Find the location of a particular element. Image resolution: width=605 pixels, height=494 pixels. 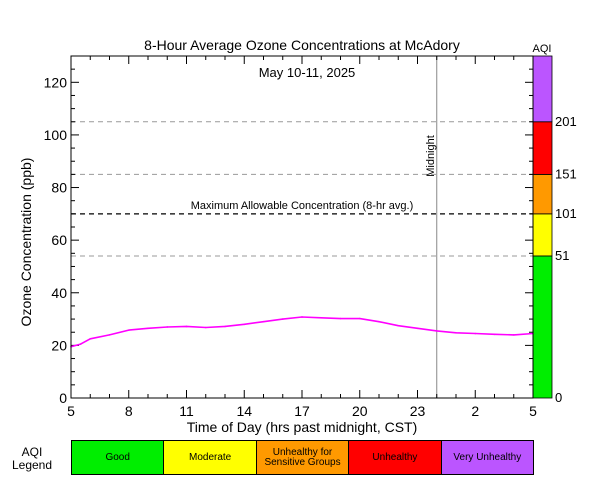

aqi-band-label-1: 51 is located at coordinates (562, 255).